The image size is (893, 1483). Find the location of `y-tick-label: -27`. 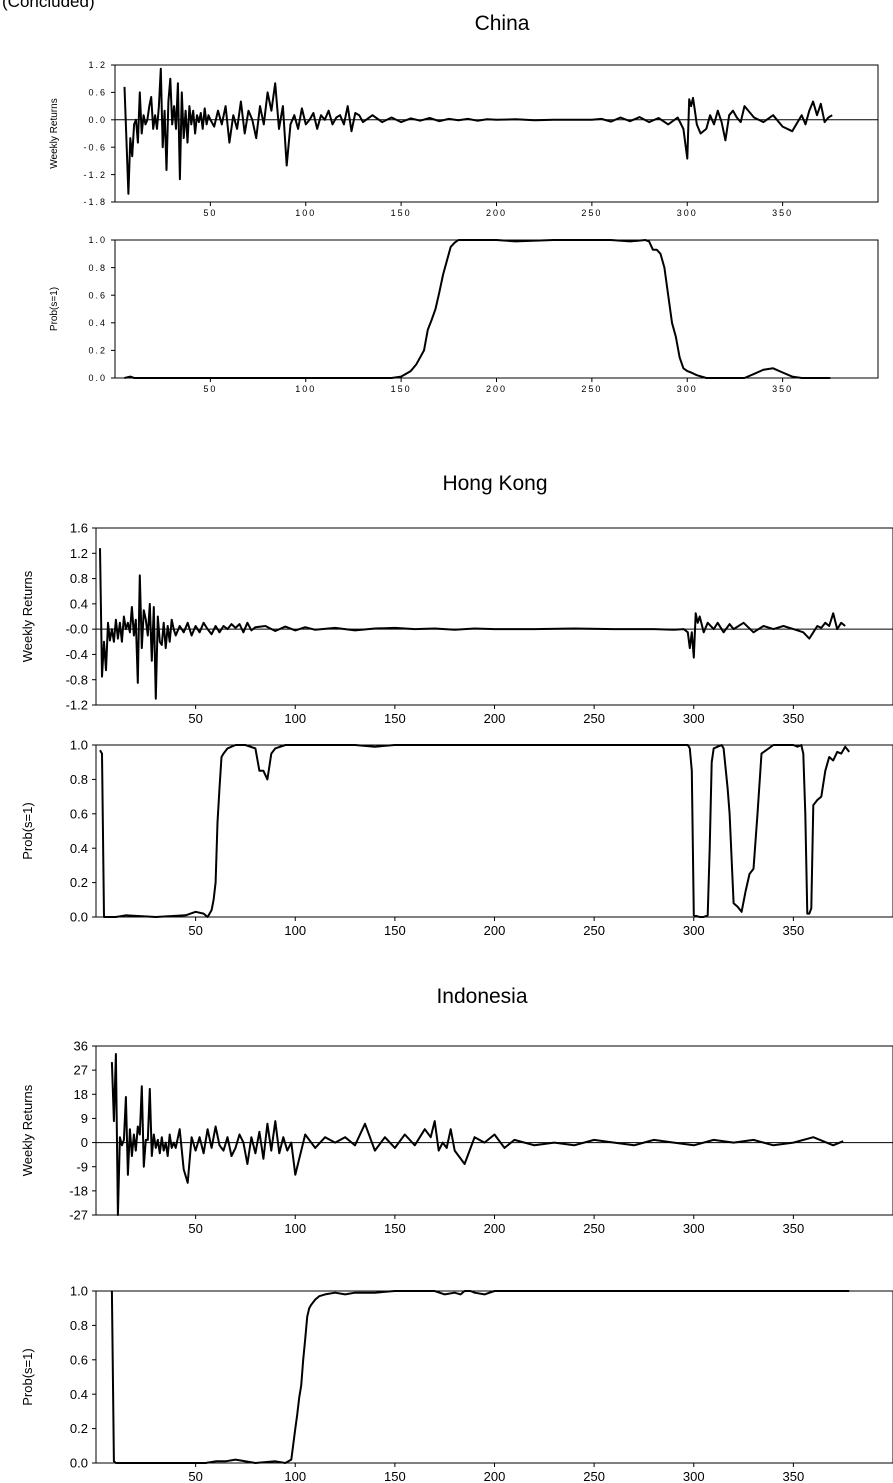

y-tick-label: -27 is located at coordinates (78, 1215).